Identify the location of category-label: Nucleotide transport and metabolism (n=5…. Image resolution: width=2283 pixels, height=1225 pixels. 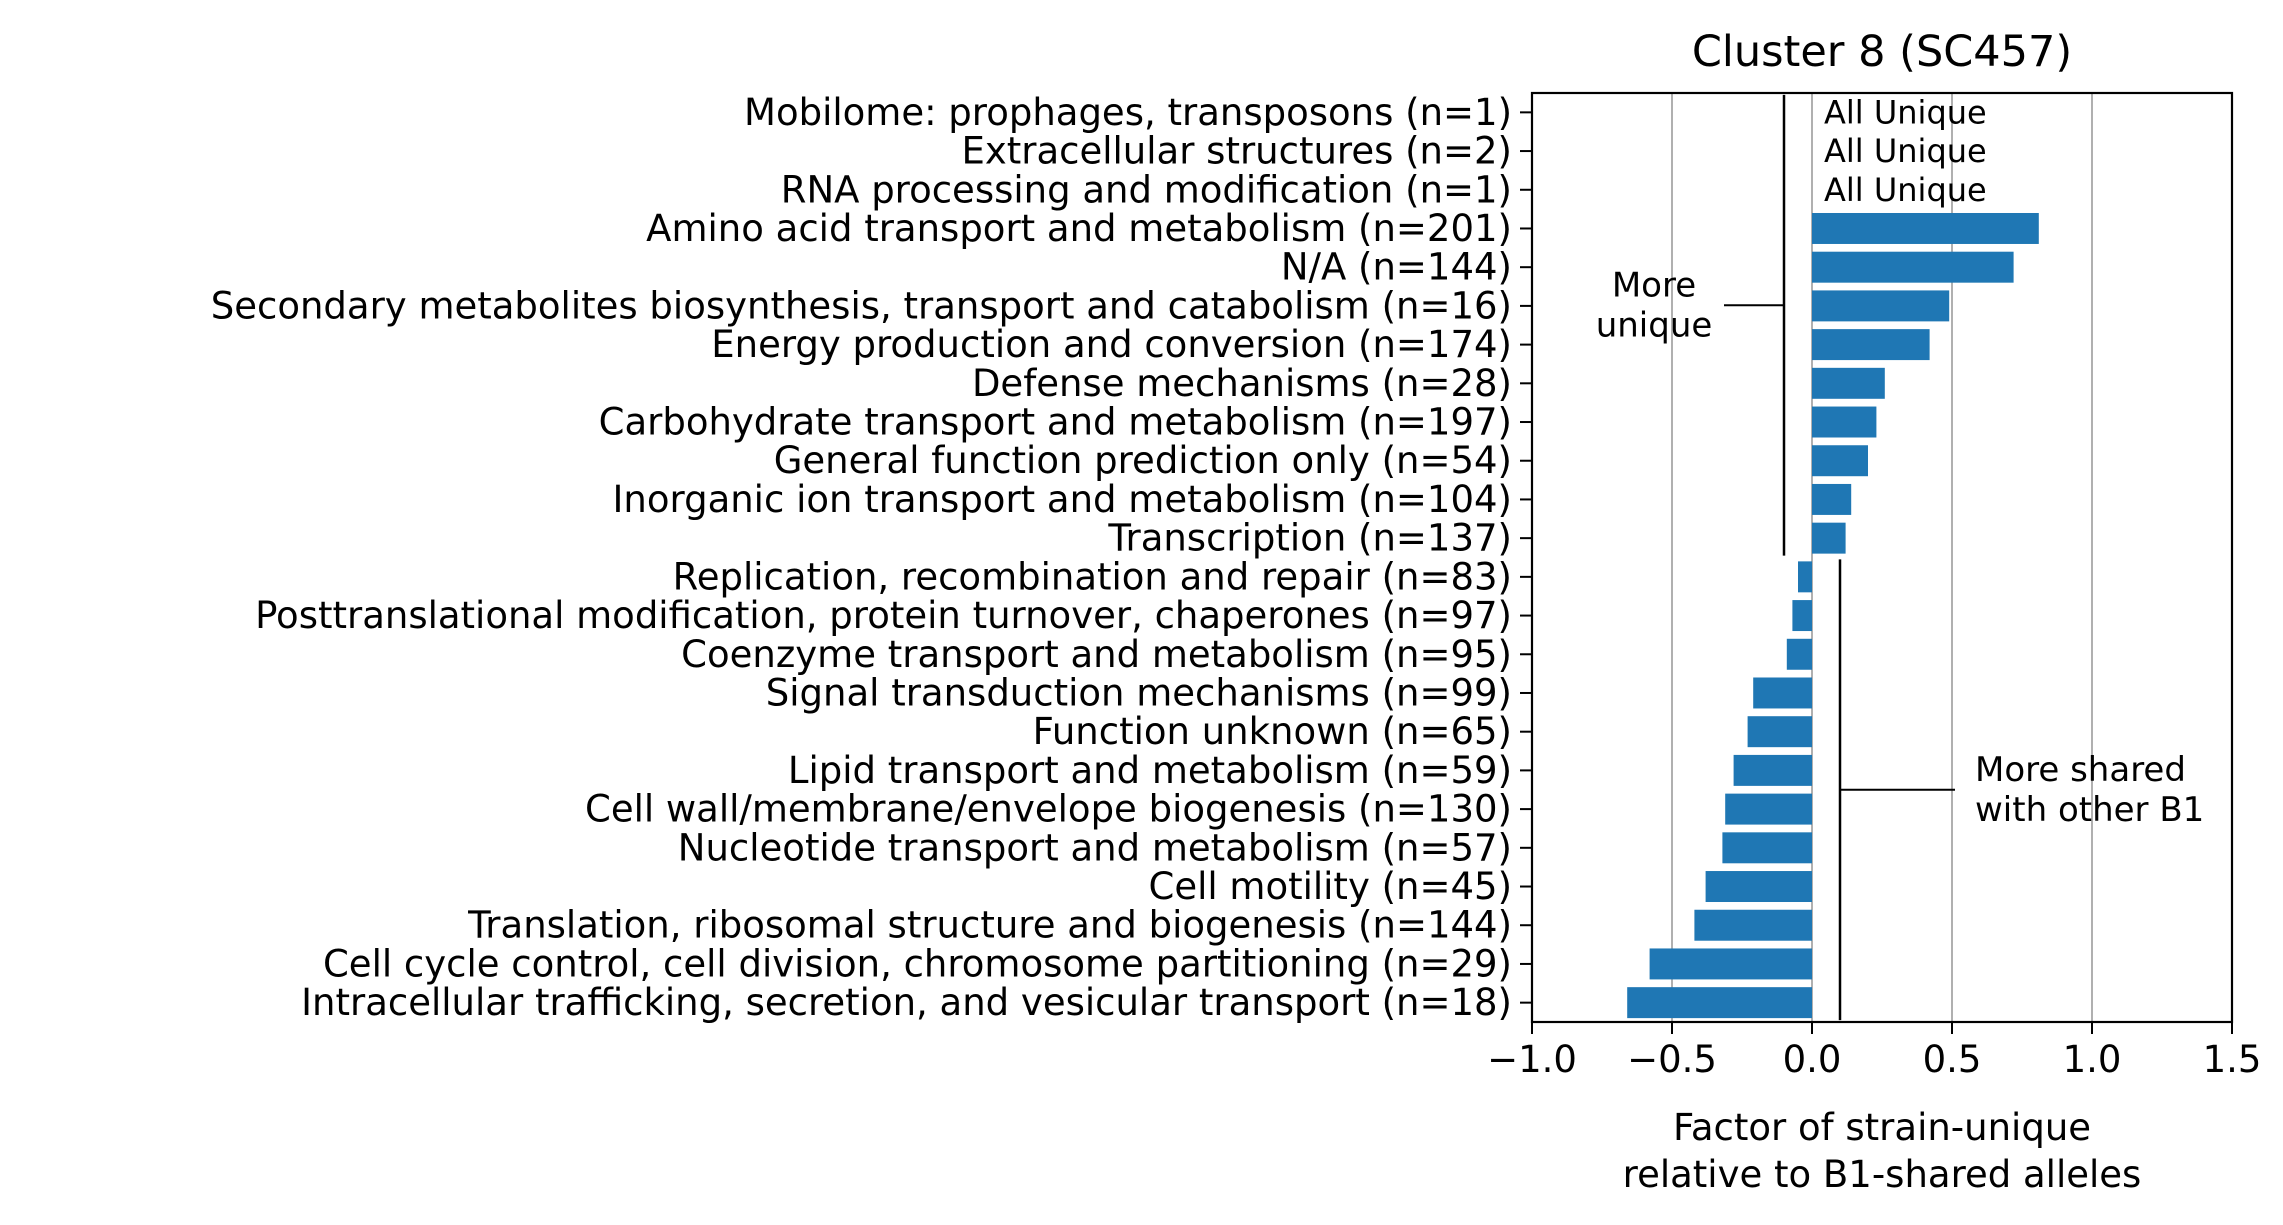
(1095, 847).